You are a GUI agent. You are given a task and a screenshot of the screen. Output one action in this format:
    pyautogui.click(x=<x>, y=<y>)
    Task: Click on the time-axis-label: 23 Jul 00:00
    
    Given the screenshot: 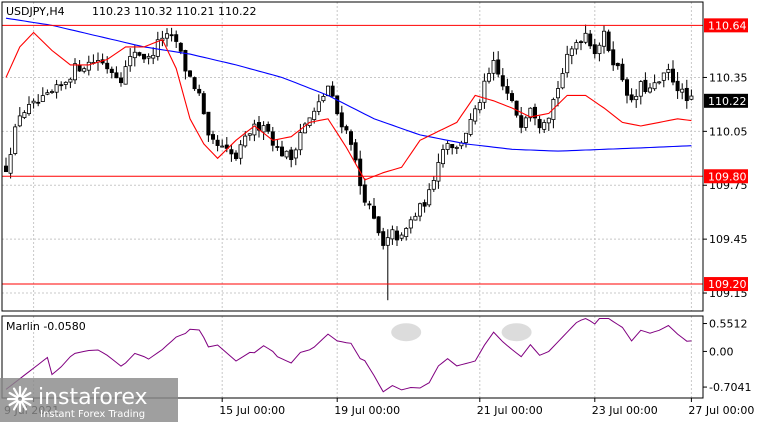 What is the action you would take?
    pyautogui.click(x=625, y=410)
    